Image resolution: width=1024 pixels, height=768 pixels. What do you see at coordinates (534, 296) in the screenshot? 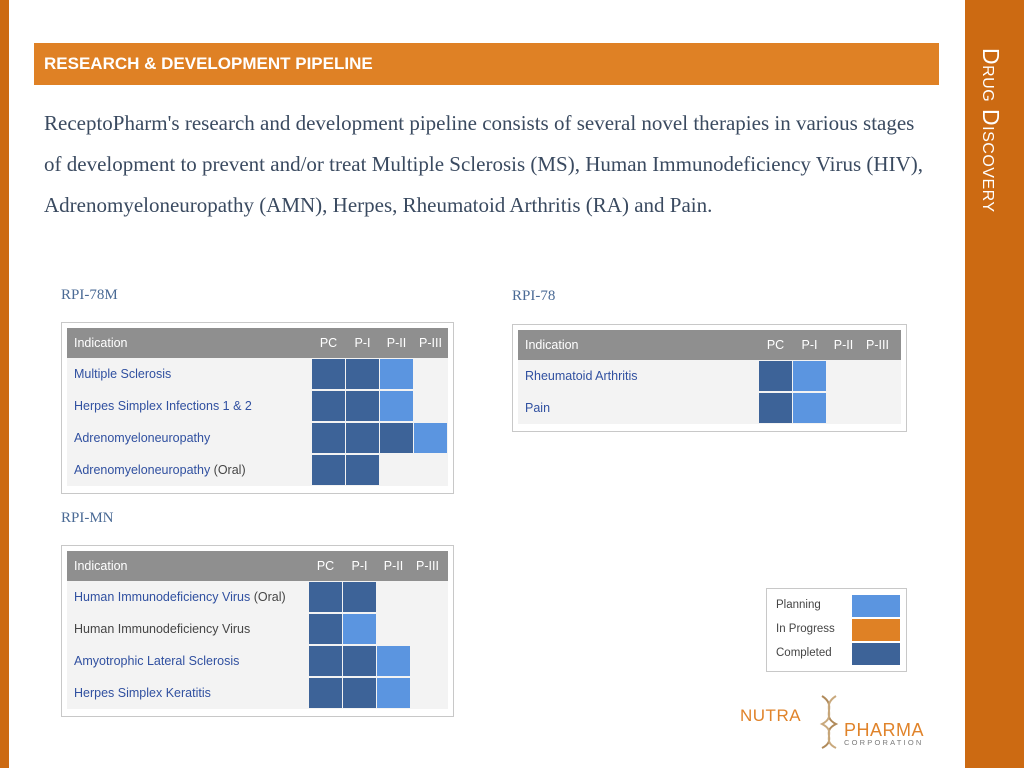
I see `pipeline-label-rpi78: RPI-78` at bounding box center [534, 296].